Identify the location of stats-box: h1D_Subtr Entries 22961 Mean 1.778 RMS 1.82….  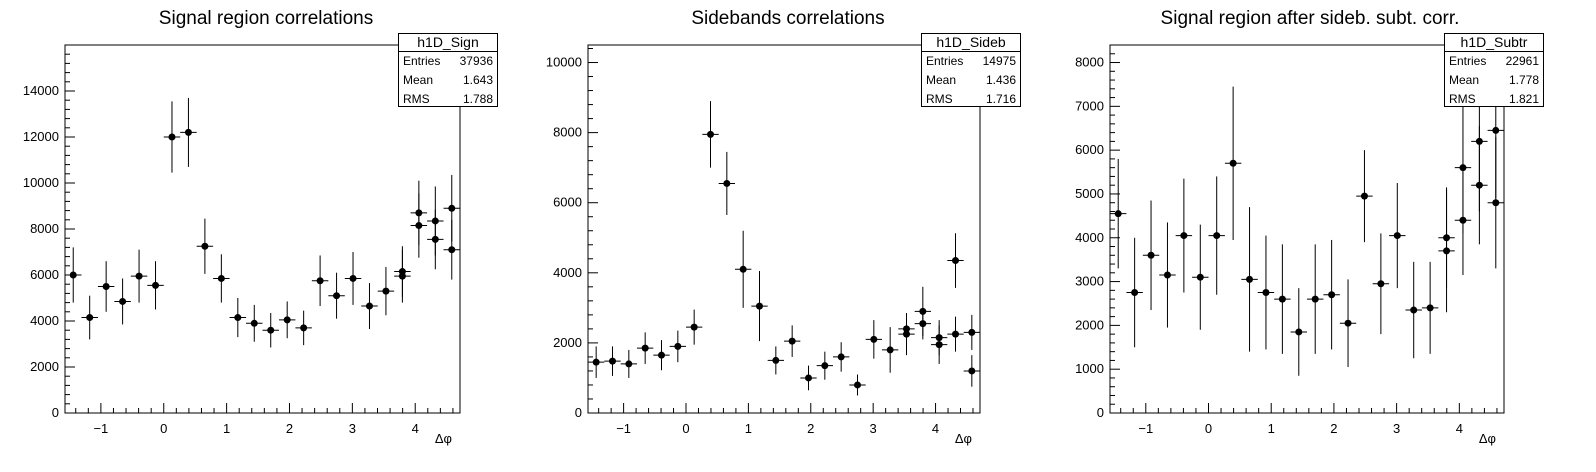
(1494, 70).